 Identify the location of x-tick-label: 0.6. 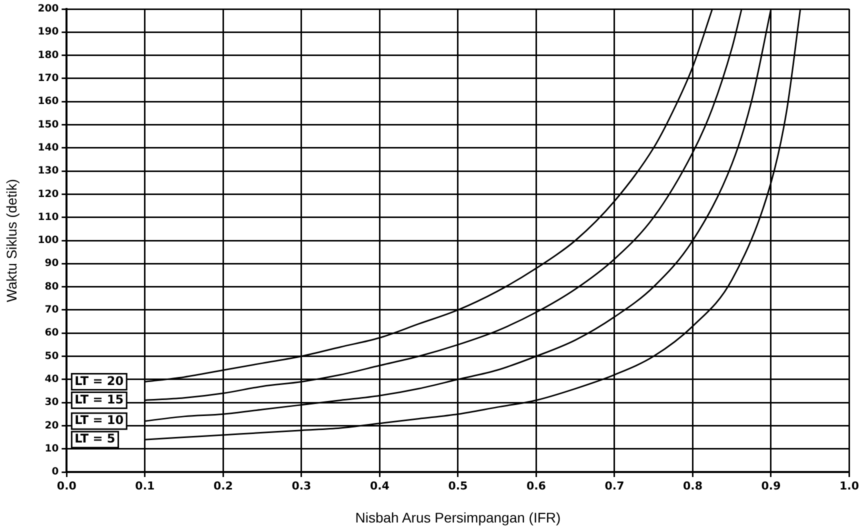
(536, 485).